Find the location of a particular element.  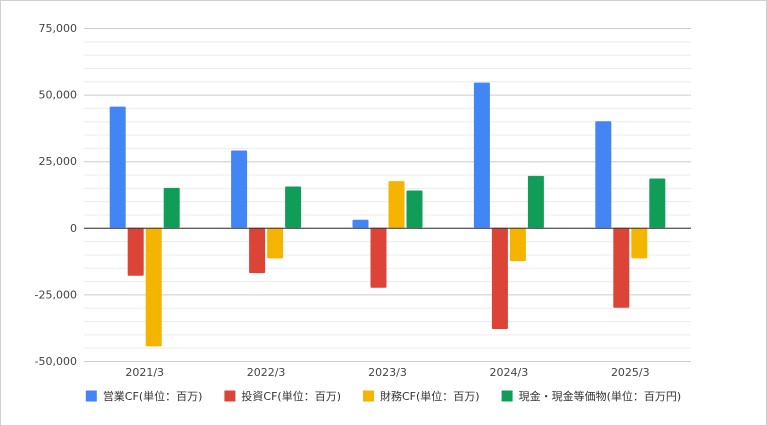

y-tick-label: -25,000 is located at coordinates (56, 294).